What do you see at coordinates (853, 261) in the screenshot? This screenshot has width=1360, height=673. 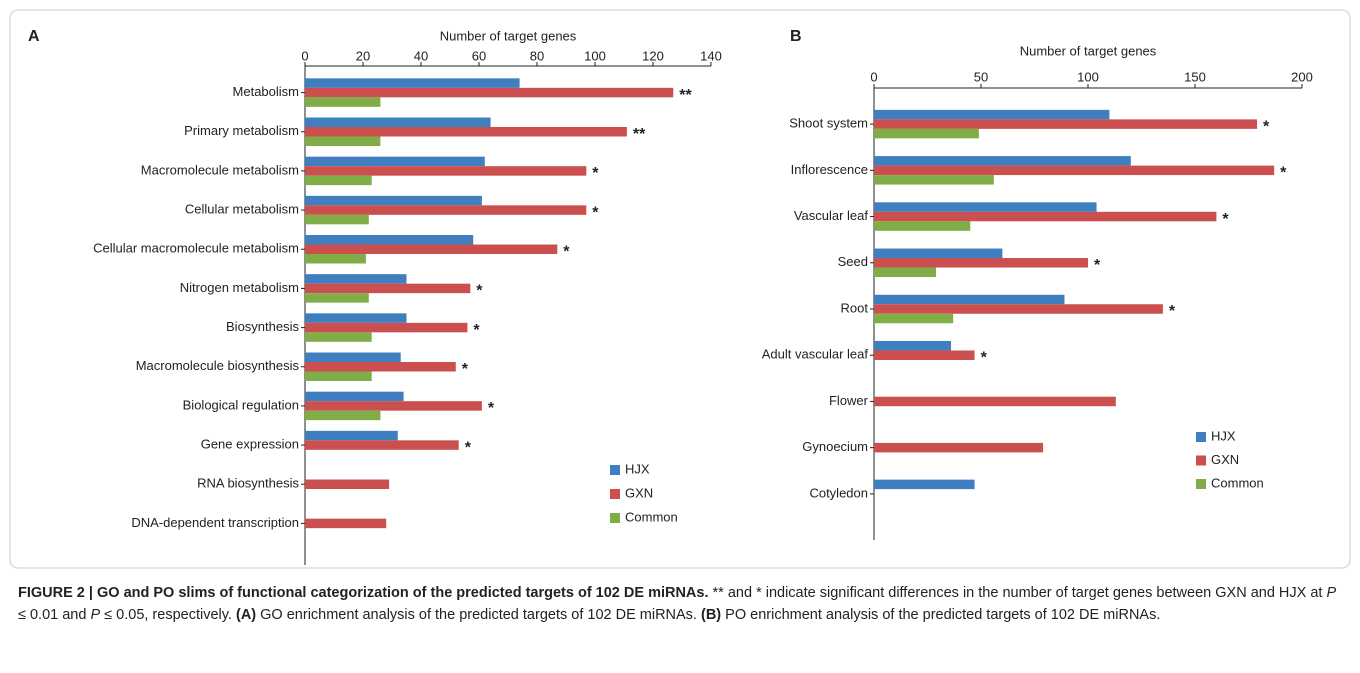 I see `y-tick-label: Seed` at bounding box center [853, 261].